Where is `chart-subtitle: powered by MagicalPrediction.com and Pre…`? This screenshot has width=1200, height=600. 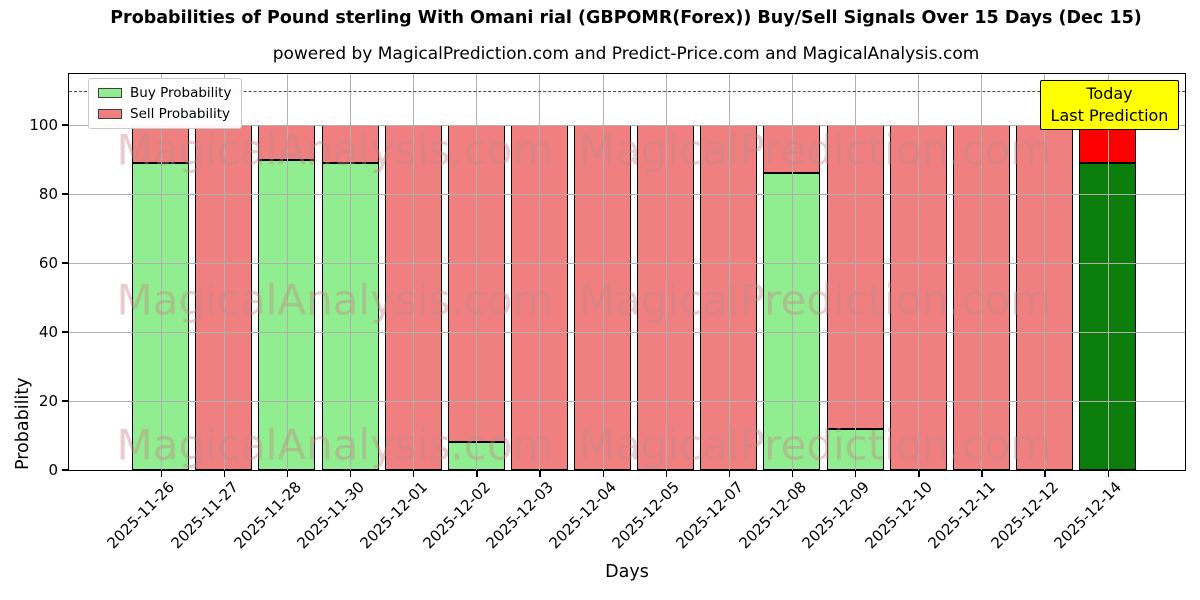 chart-subtitle: powered by MagicalPrediction.com and Pre… is located at coordinates (626, 54).